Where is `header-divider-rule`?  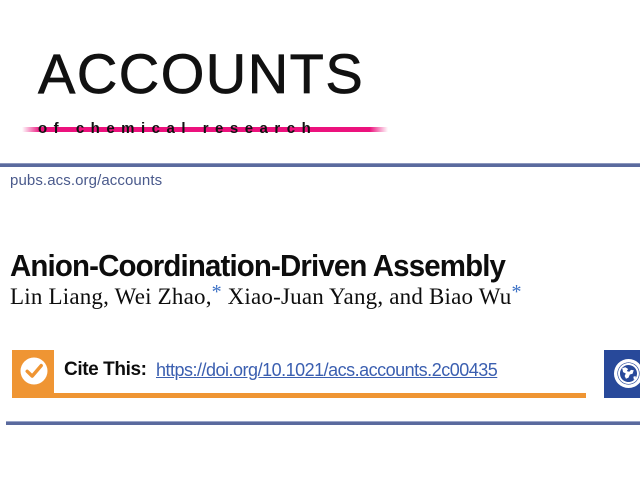 header-divider-rule is located at coordinates (320, 165).